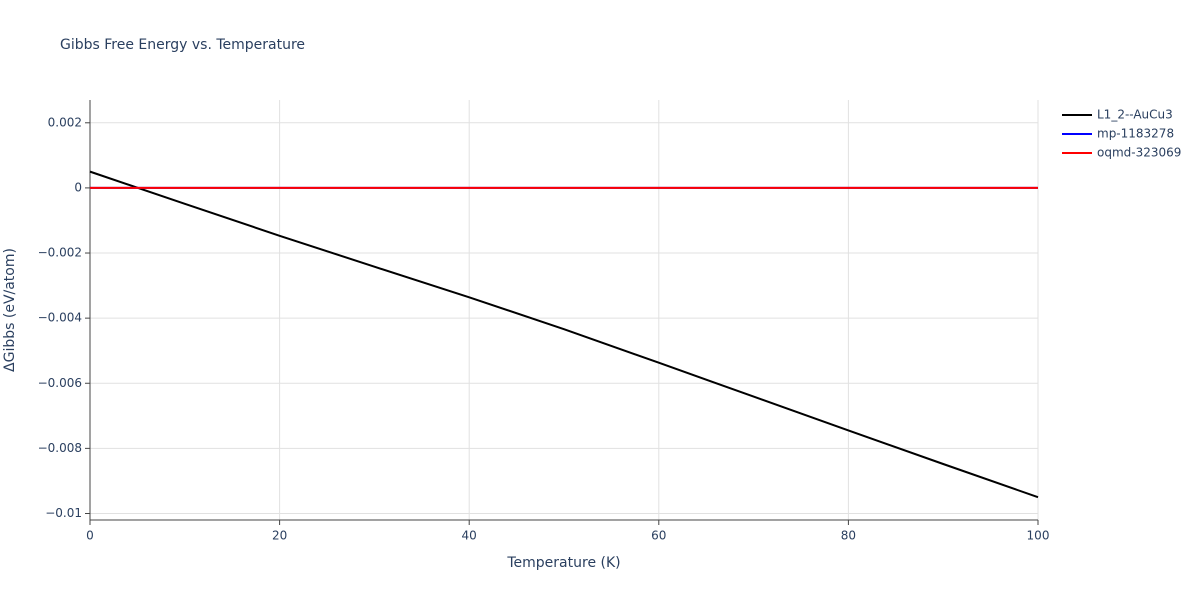 The width and height of the screenshot is (1200, 604). I want to click on x-tick-label: 80, so click(848, 536).